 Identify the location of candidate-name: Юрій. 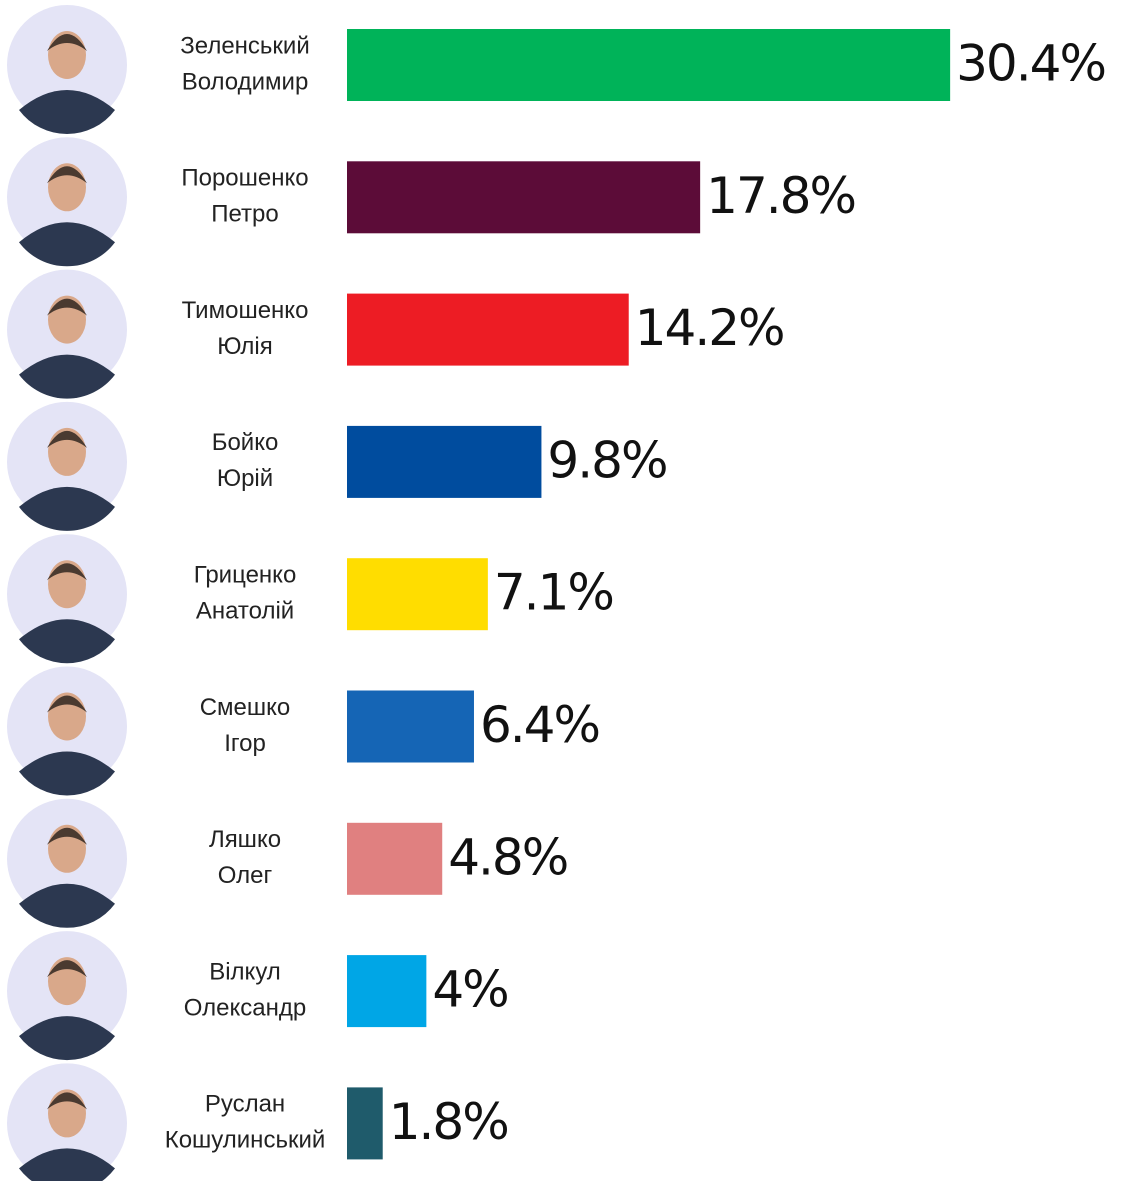
(245, 478).